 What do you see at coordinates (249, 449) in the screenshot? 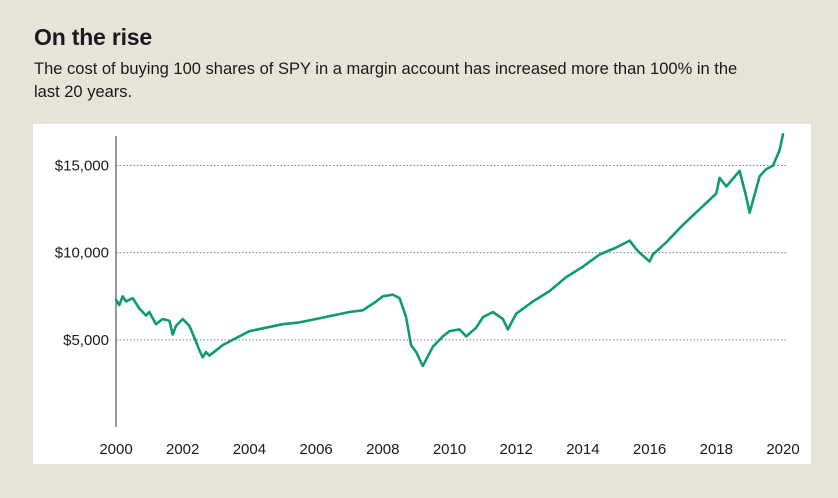
I see `x-tick-label: 2004` at bounding box center [249, 449].